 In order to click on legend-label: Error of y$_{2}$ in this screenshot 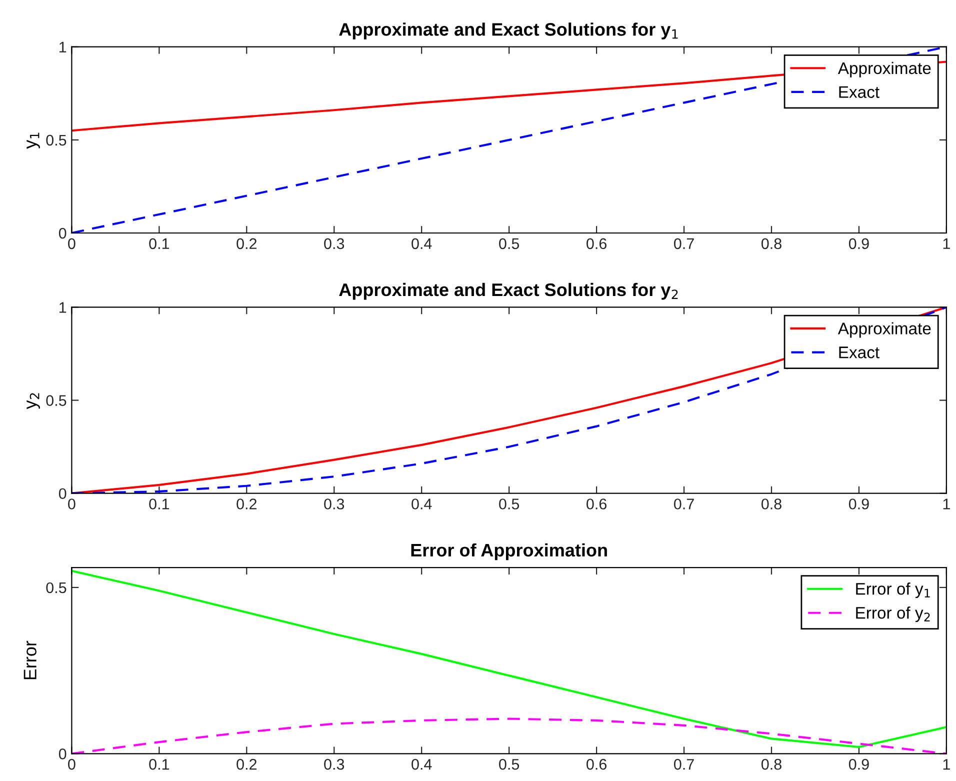, I will do `click(893, 614)`.